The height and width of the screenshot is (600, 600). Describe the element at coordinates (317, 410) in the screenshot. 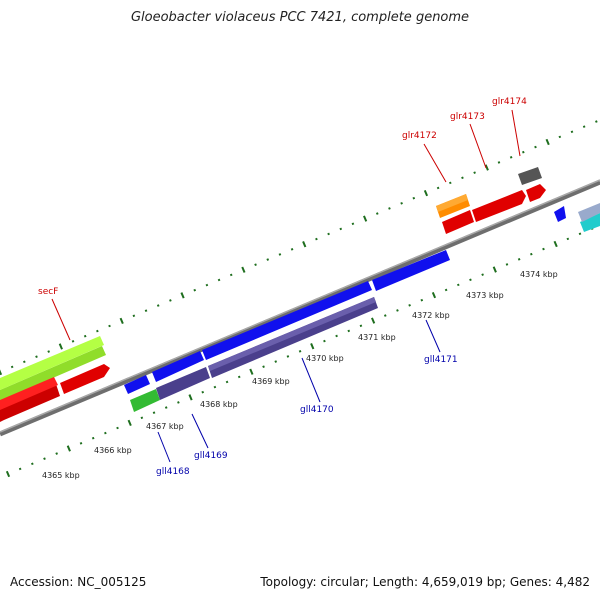

I see `gene-label-gll4170: gll4170` at that location.